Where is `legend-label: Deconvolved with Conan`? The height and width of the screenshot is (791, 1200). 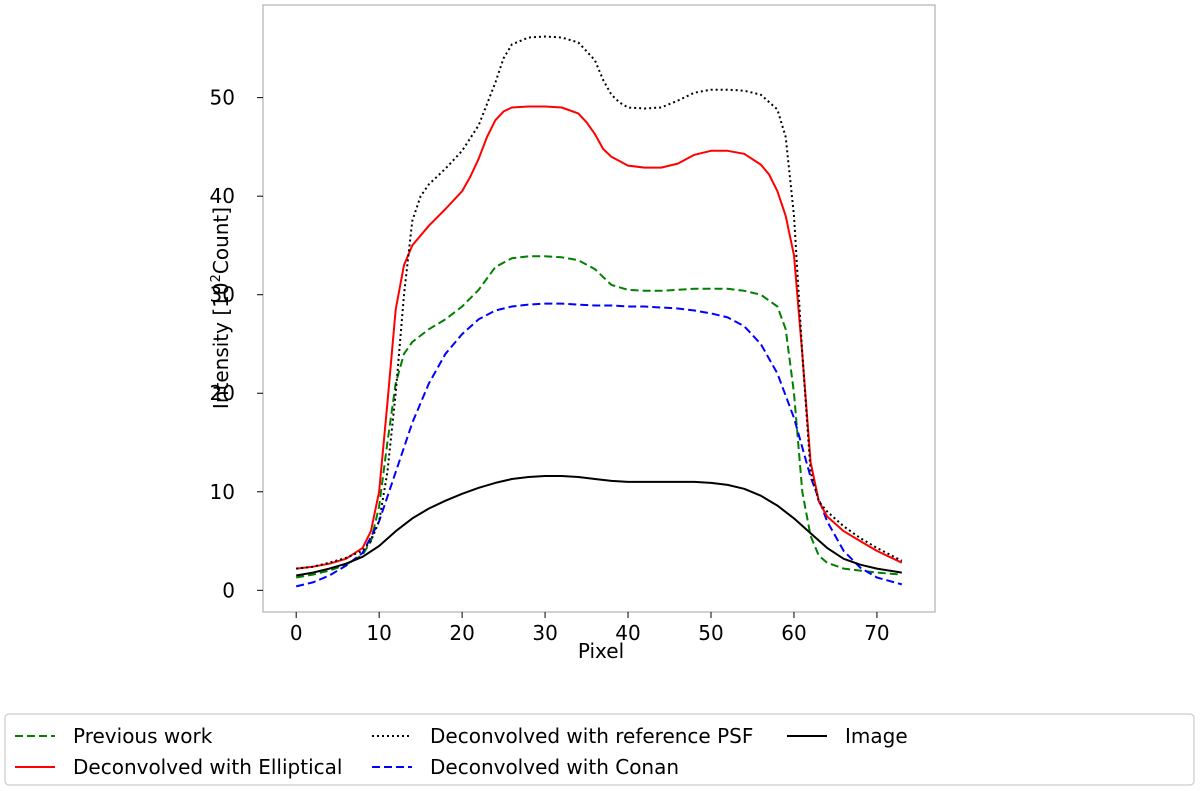 legend-label: Deconvolved with Conan is located at coordinates (554, 767).